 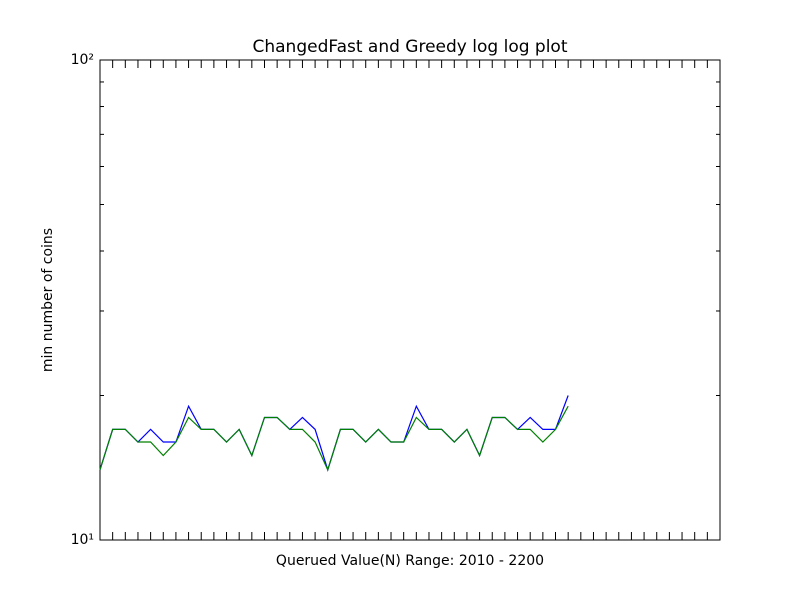 I want to click on chart-title: ChangedFast and Greedy log log plot, so click(x=409, y=47).